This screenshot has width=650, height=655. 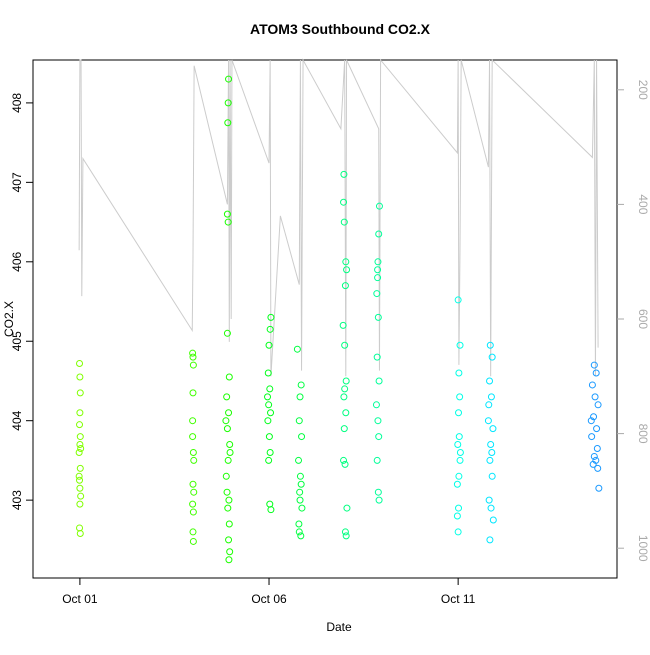 I want to click on y-tick-label: 404, so click(x=17, y=420).